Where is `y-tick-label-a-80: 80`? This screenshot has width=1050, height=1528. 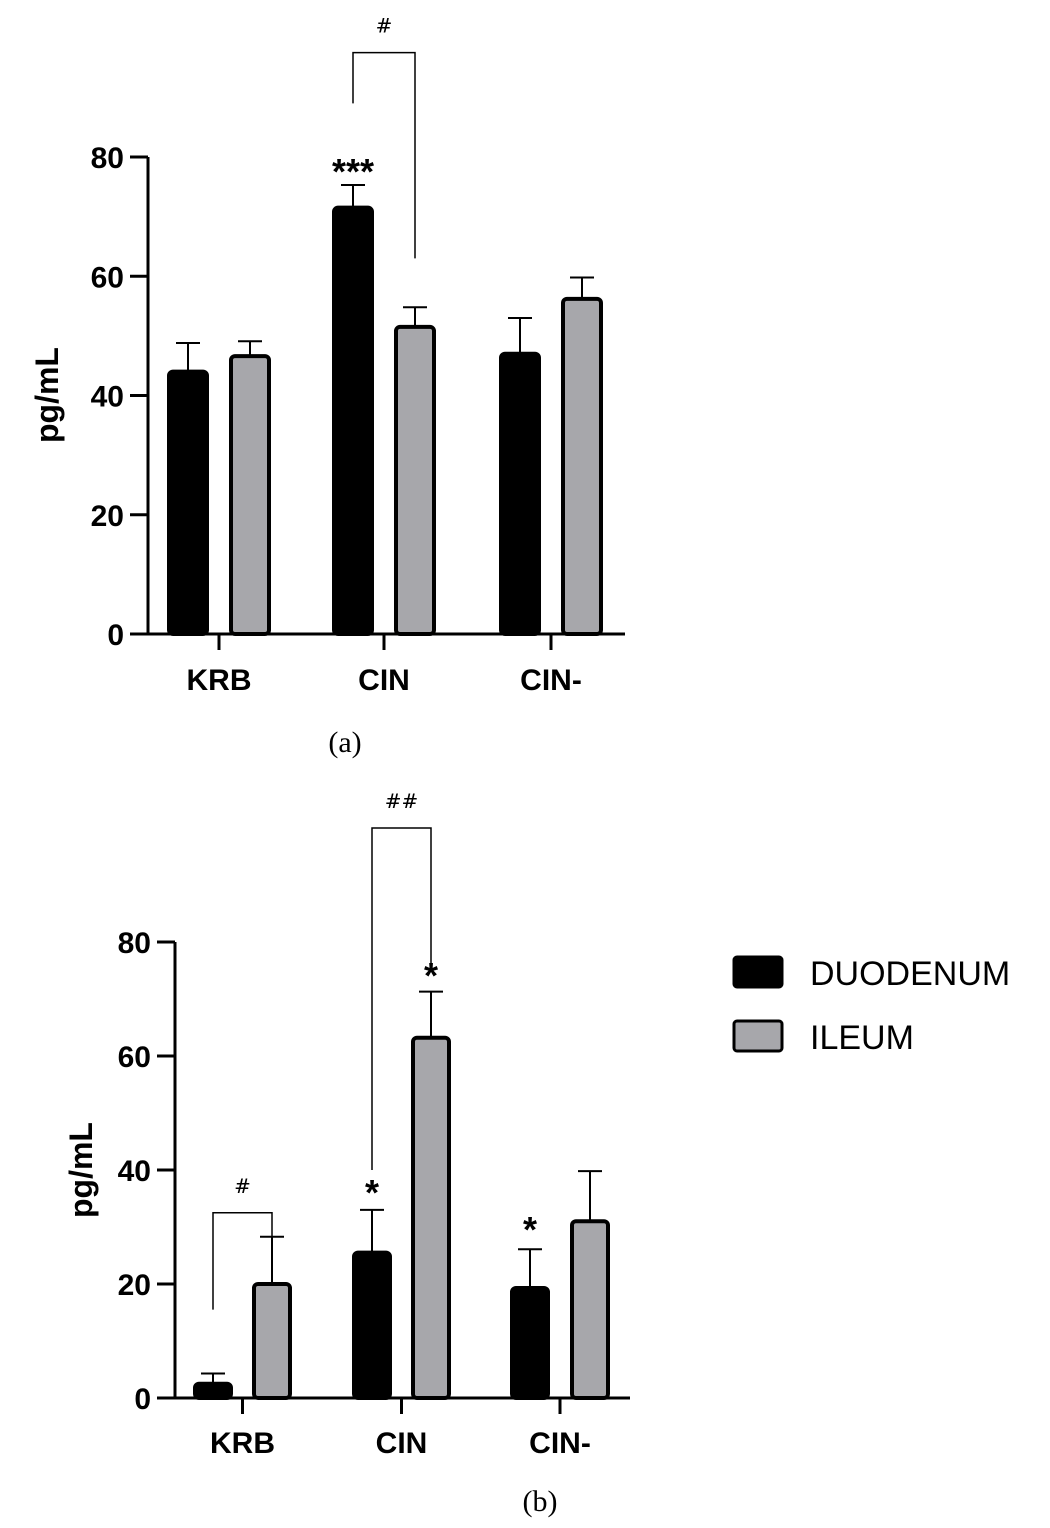 y-tick-label-a-80: 80 is located at coordinates (107, 158).